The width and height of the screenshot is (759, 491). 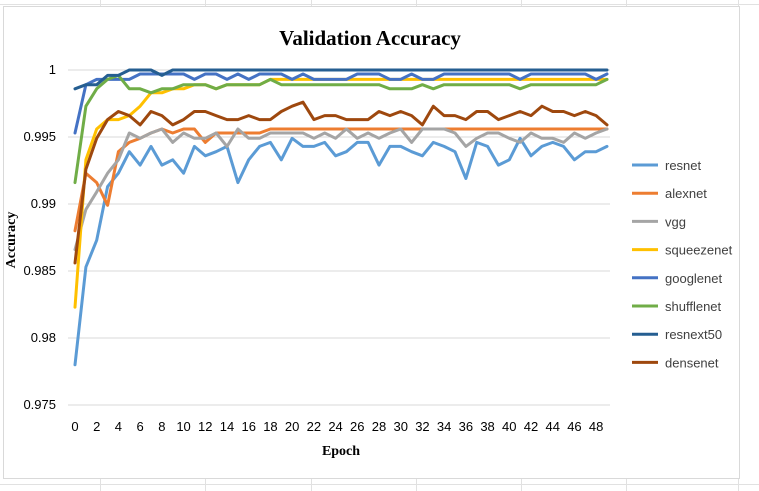 I want to click on x-tick-label: 24, so click(x=335, y=426).